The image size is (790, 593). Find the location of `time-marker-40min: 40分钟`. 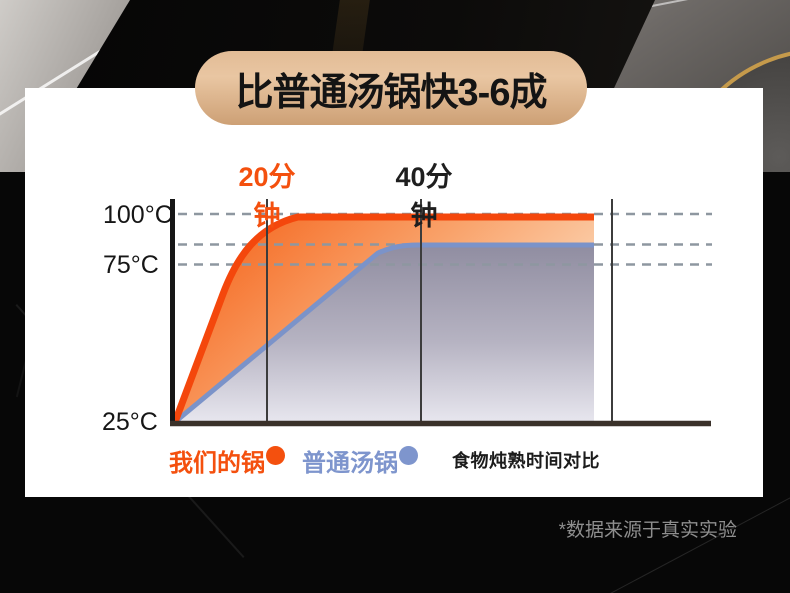

time-marker-40min: 40分钟 is located at coordinates (424, 196).